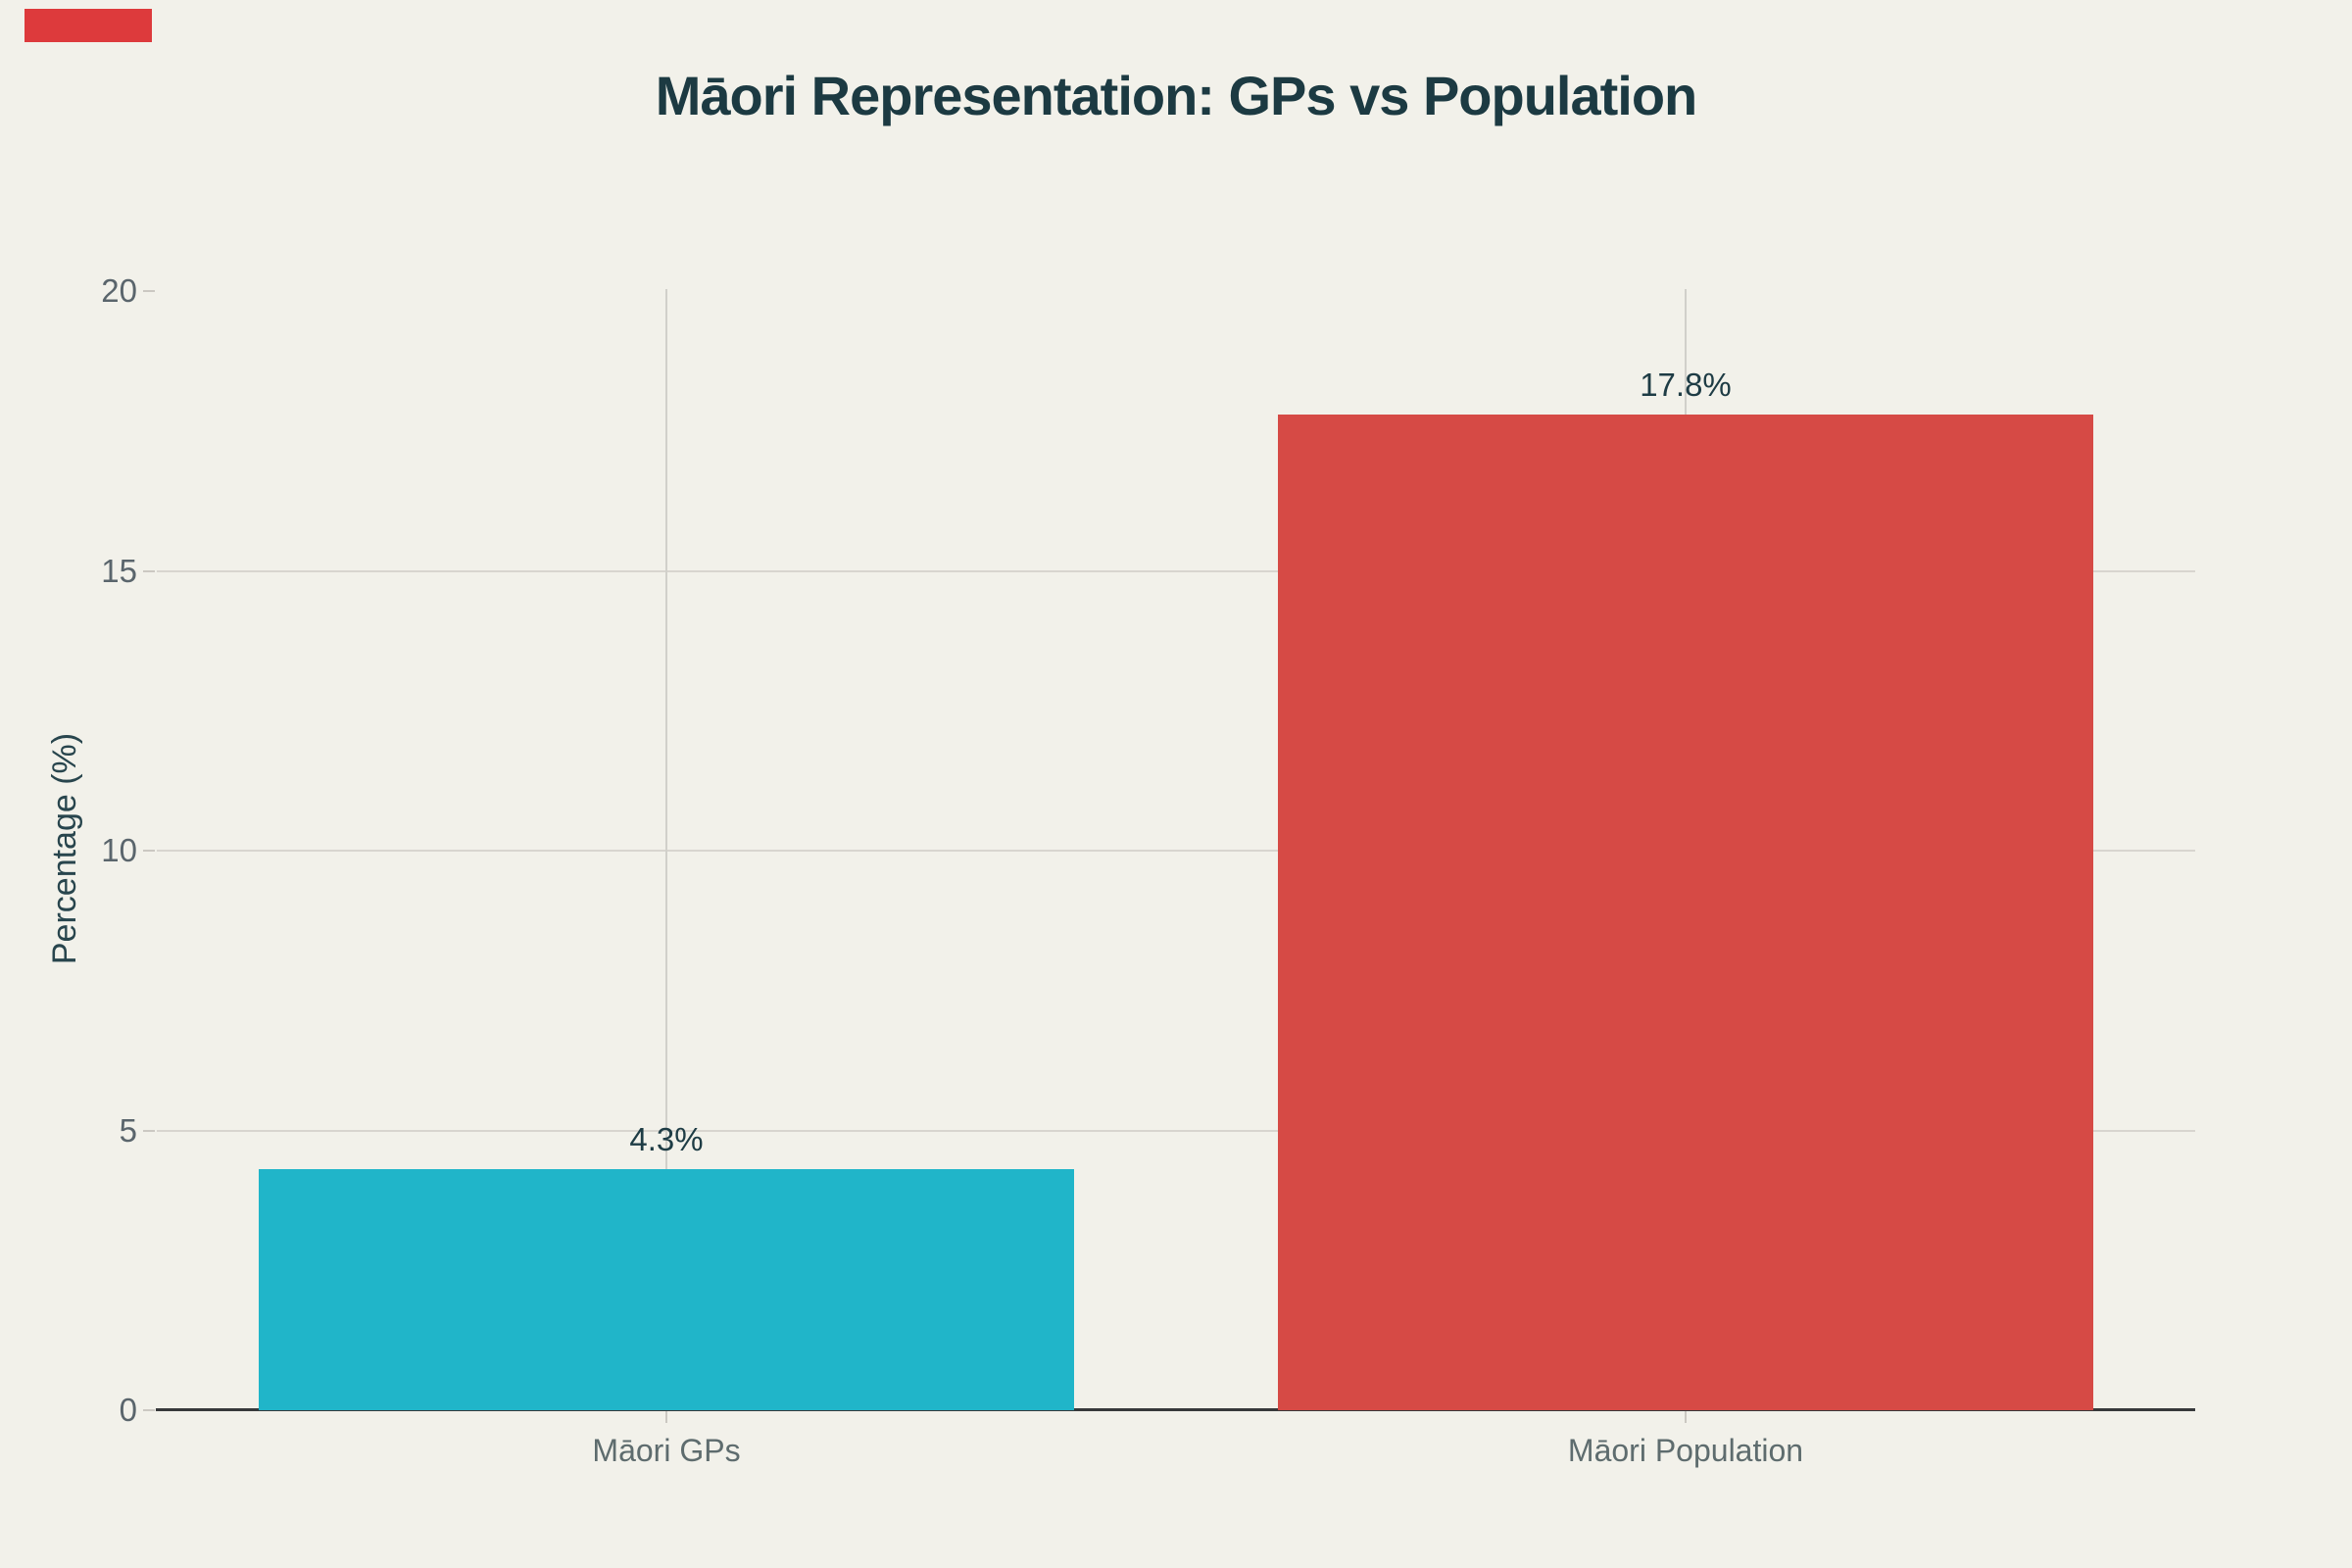 The image size is (2352, 1568). Describe the element at coordinates (1176, 95) in the screenshot. I see `chart-title: Māori Representation: GPs vs Population` at that location.